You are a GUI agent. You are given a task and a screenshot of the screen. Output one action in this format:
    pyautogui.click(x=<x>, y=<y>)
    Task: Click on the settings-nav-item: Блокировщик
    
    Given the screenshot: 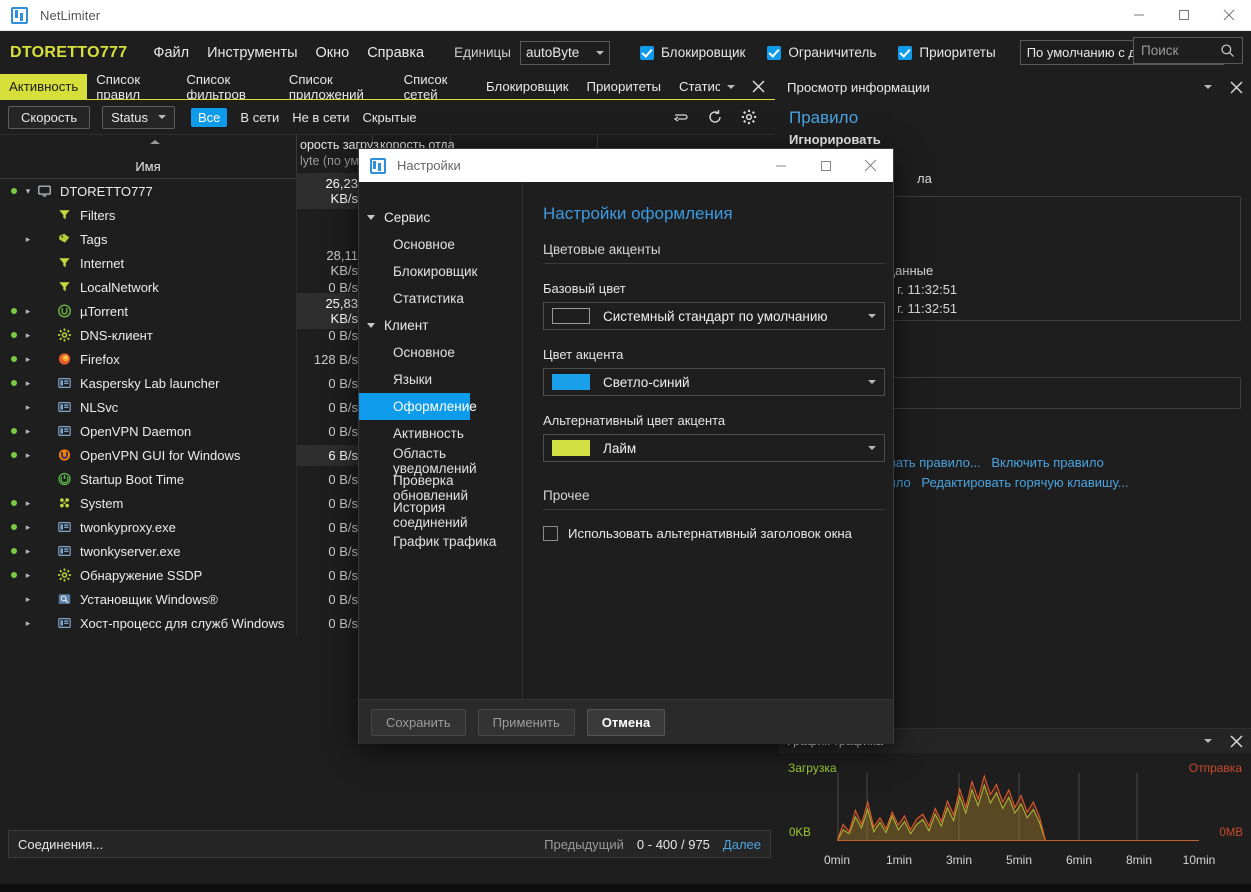 What is the action you would take?
    pyautogui.click(x=435, y=271)
    